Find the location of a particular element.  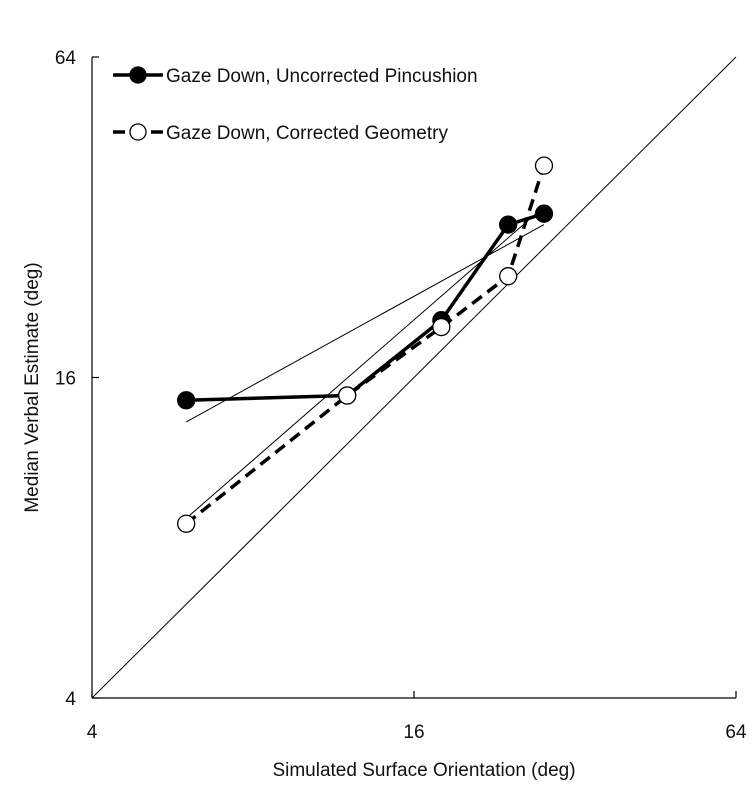

series-line is located at coordinates (365, 307).